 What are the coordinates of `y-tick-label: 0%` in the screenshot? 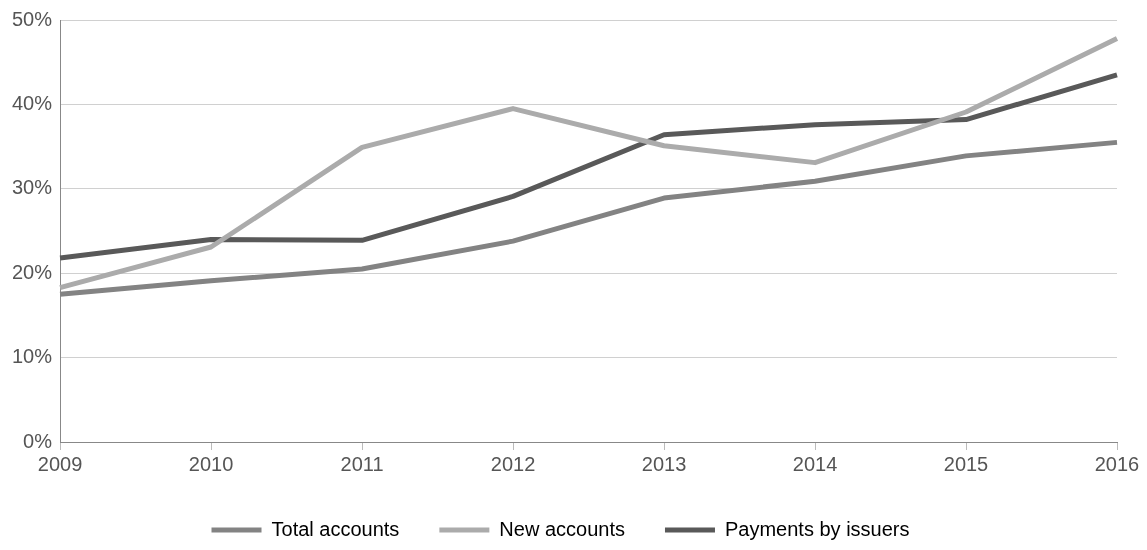 It's located at (38, 440).